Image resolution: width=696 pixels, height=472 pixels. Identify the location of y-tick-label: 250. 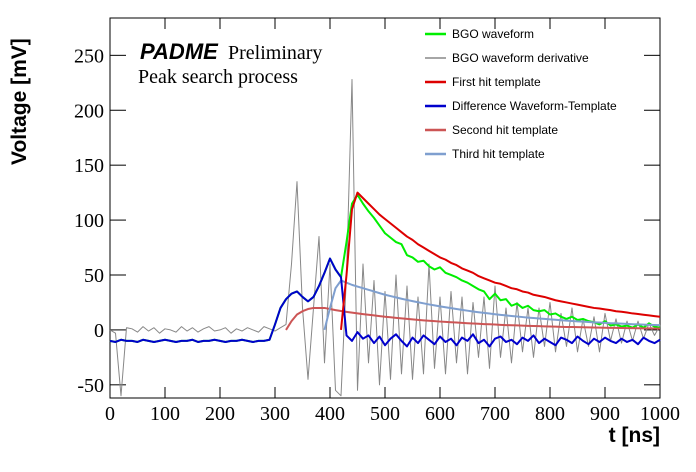
(89, 56).